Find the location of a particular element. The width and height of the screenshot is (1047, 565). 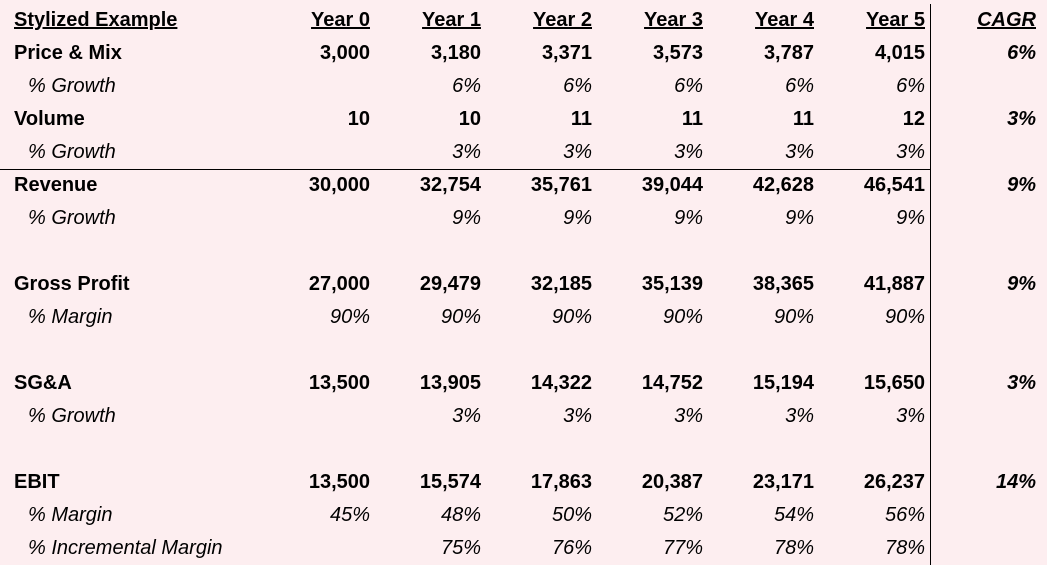

ebit-value: 26,237 is located at coordinates (894, 482).